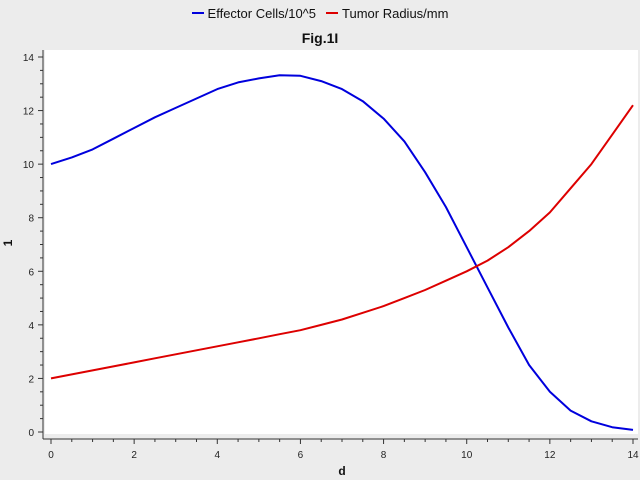  What do you see at coordinates (550, 455) in the screenshot?
I see `x-tick-label: 12` at bounding box center [550, 455].